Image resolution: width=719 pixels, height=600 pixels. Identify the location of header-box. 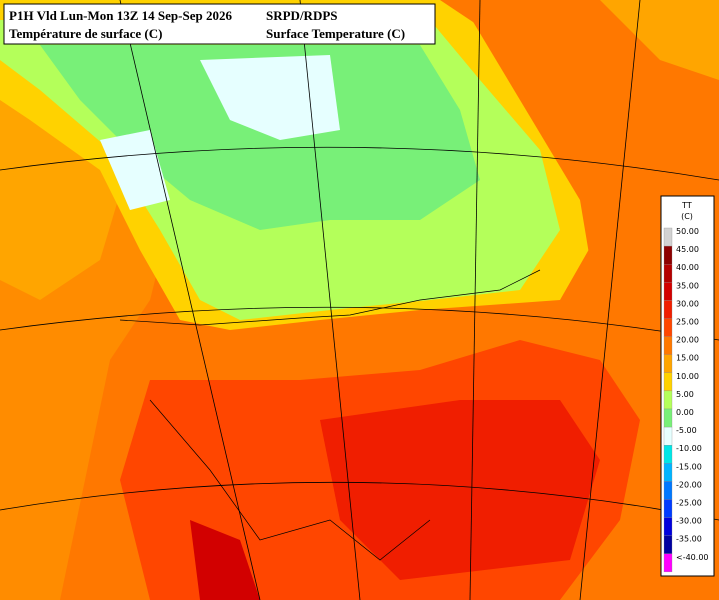
(219, 24).